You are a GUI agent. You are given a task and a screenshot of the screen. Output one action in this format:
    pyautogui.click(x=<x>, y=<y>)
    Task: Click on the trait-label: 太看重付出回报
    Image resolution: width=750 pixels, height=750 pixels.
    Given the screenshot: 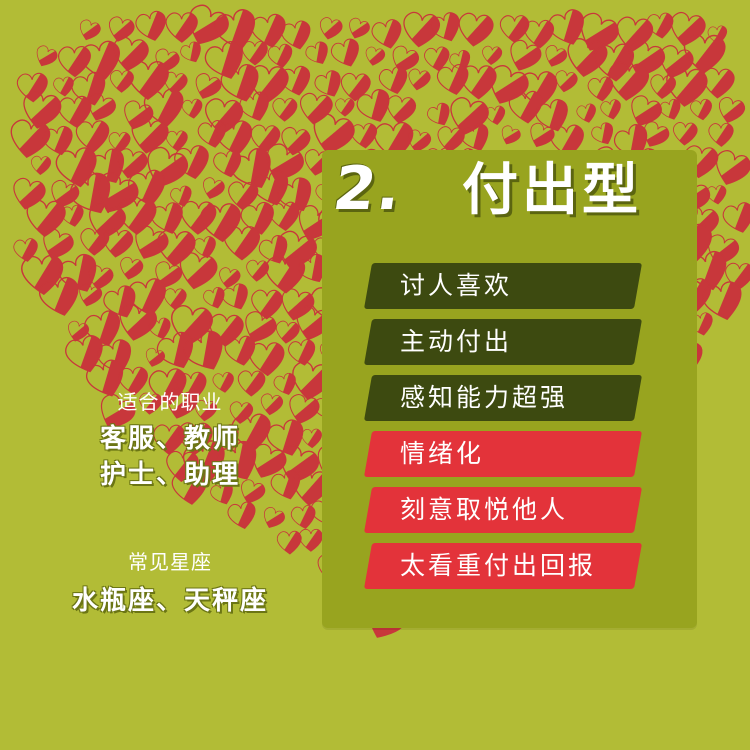 What is the action you would take?
    pyautogui.click(x=498, y=565)
    